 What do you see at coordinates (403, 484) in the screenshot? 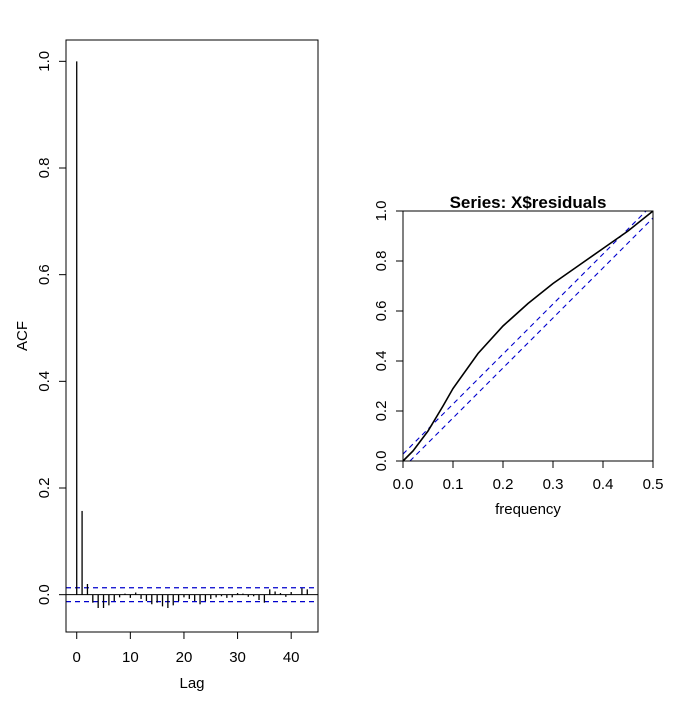
I see `cpgram-x-tick-label: 0.0` at bounding box center [403, 484].